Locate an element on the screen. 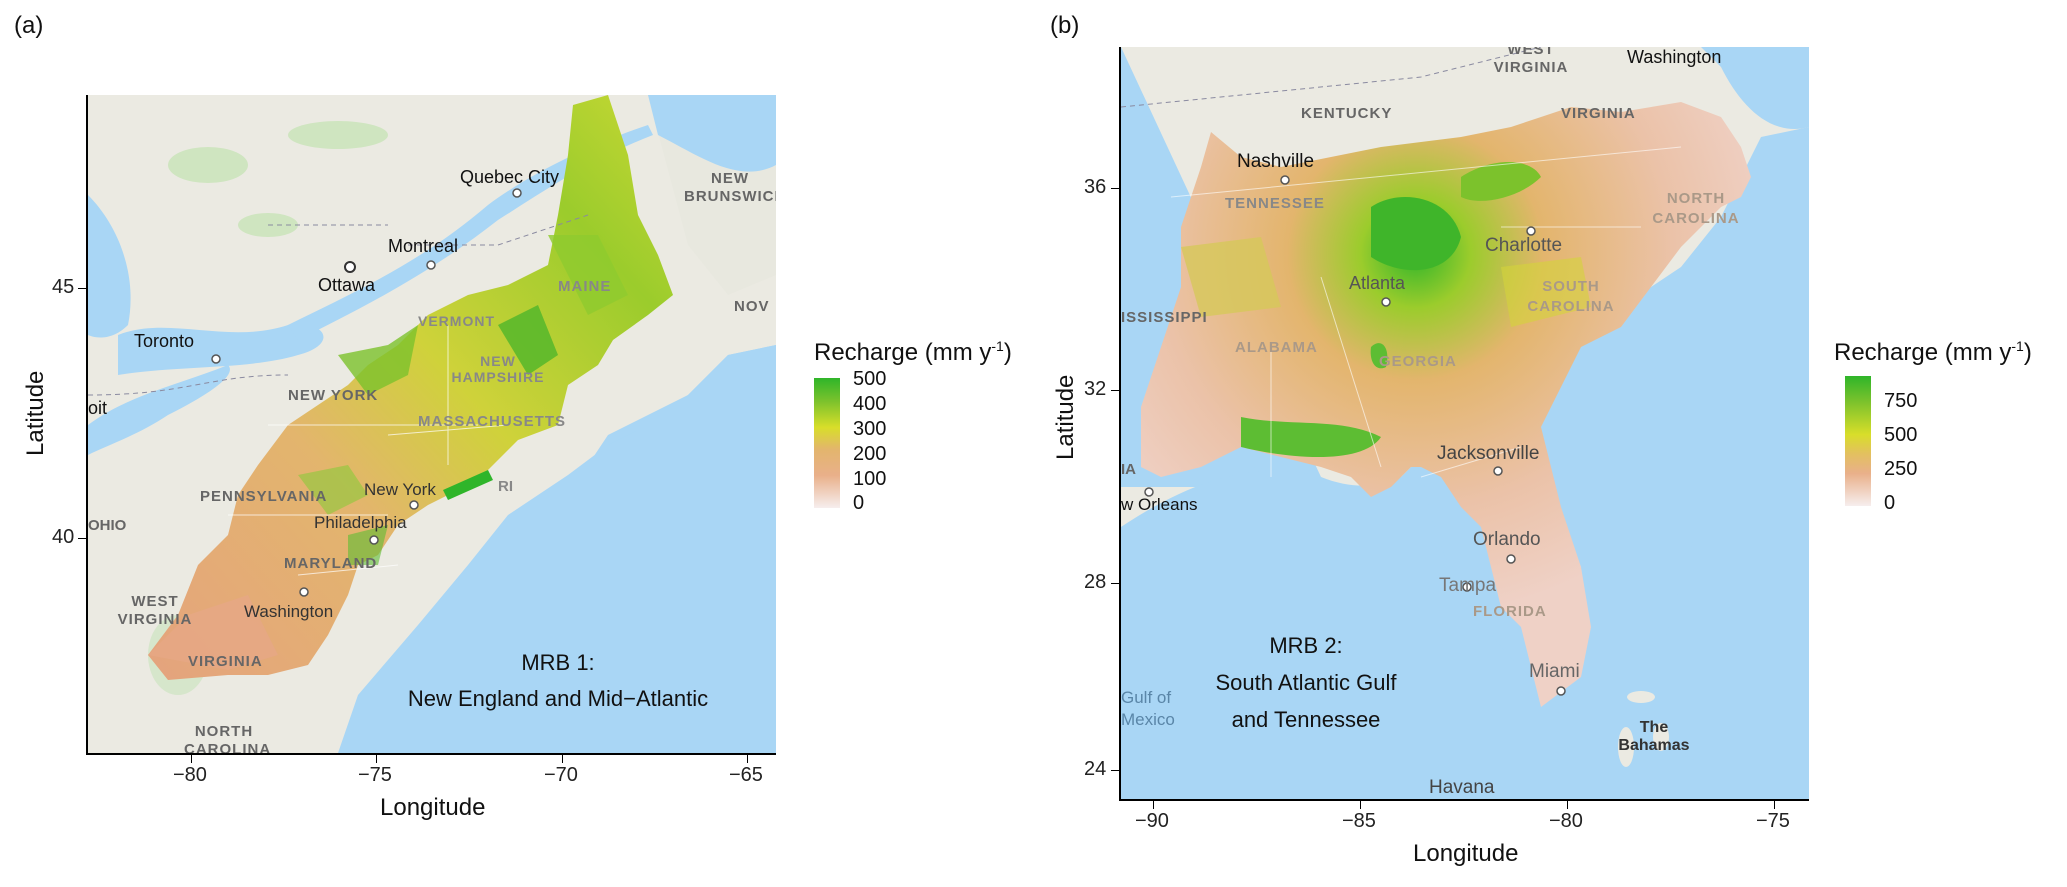 The width and height of the screenshot is (2067, 887). panel-a-legend-title: Recharge (mm y-1) is located at coordinates (913, 352).